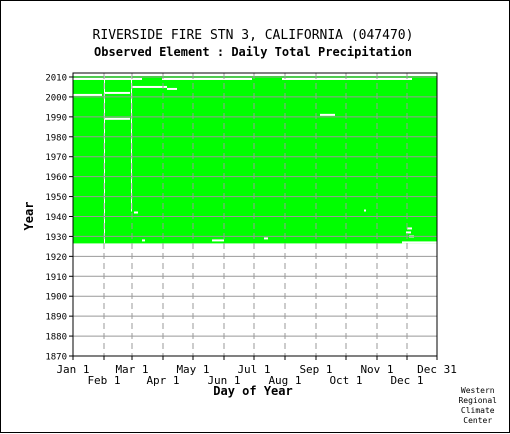 The width and height of the screenshot is (510, 434). What do you see at coordinates (477, 390) in the screenshot?
I see `credit-line: Western` at bounding box center [477, 390].